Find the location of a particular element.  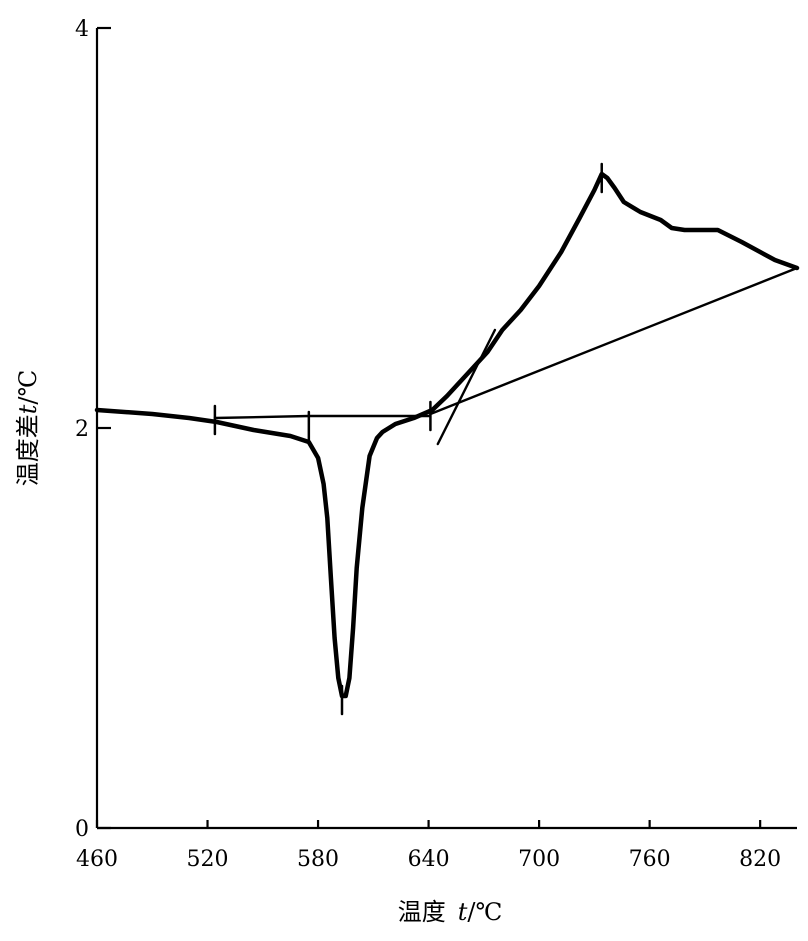

x-tick-label: 460 is located at coordinates (97, 859).